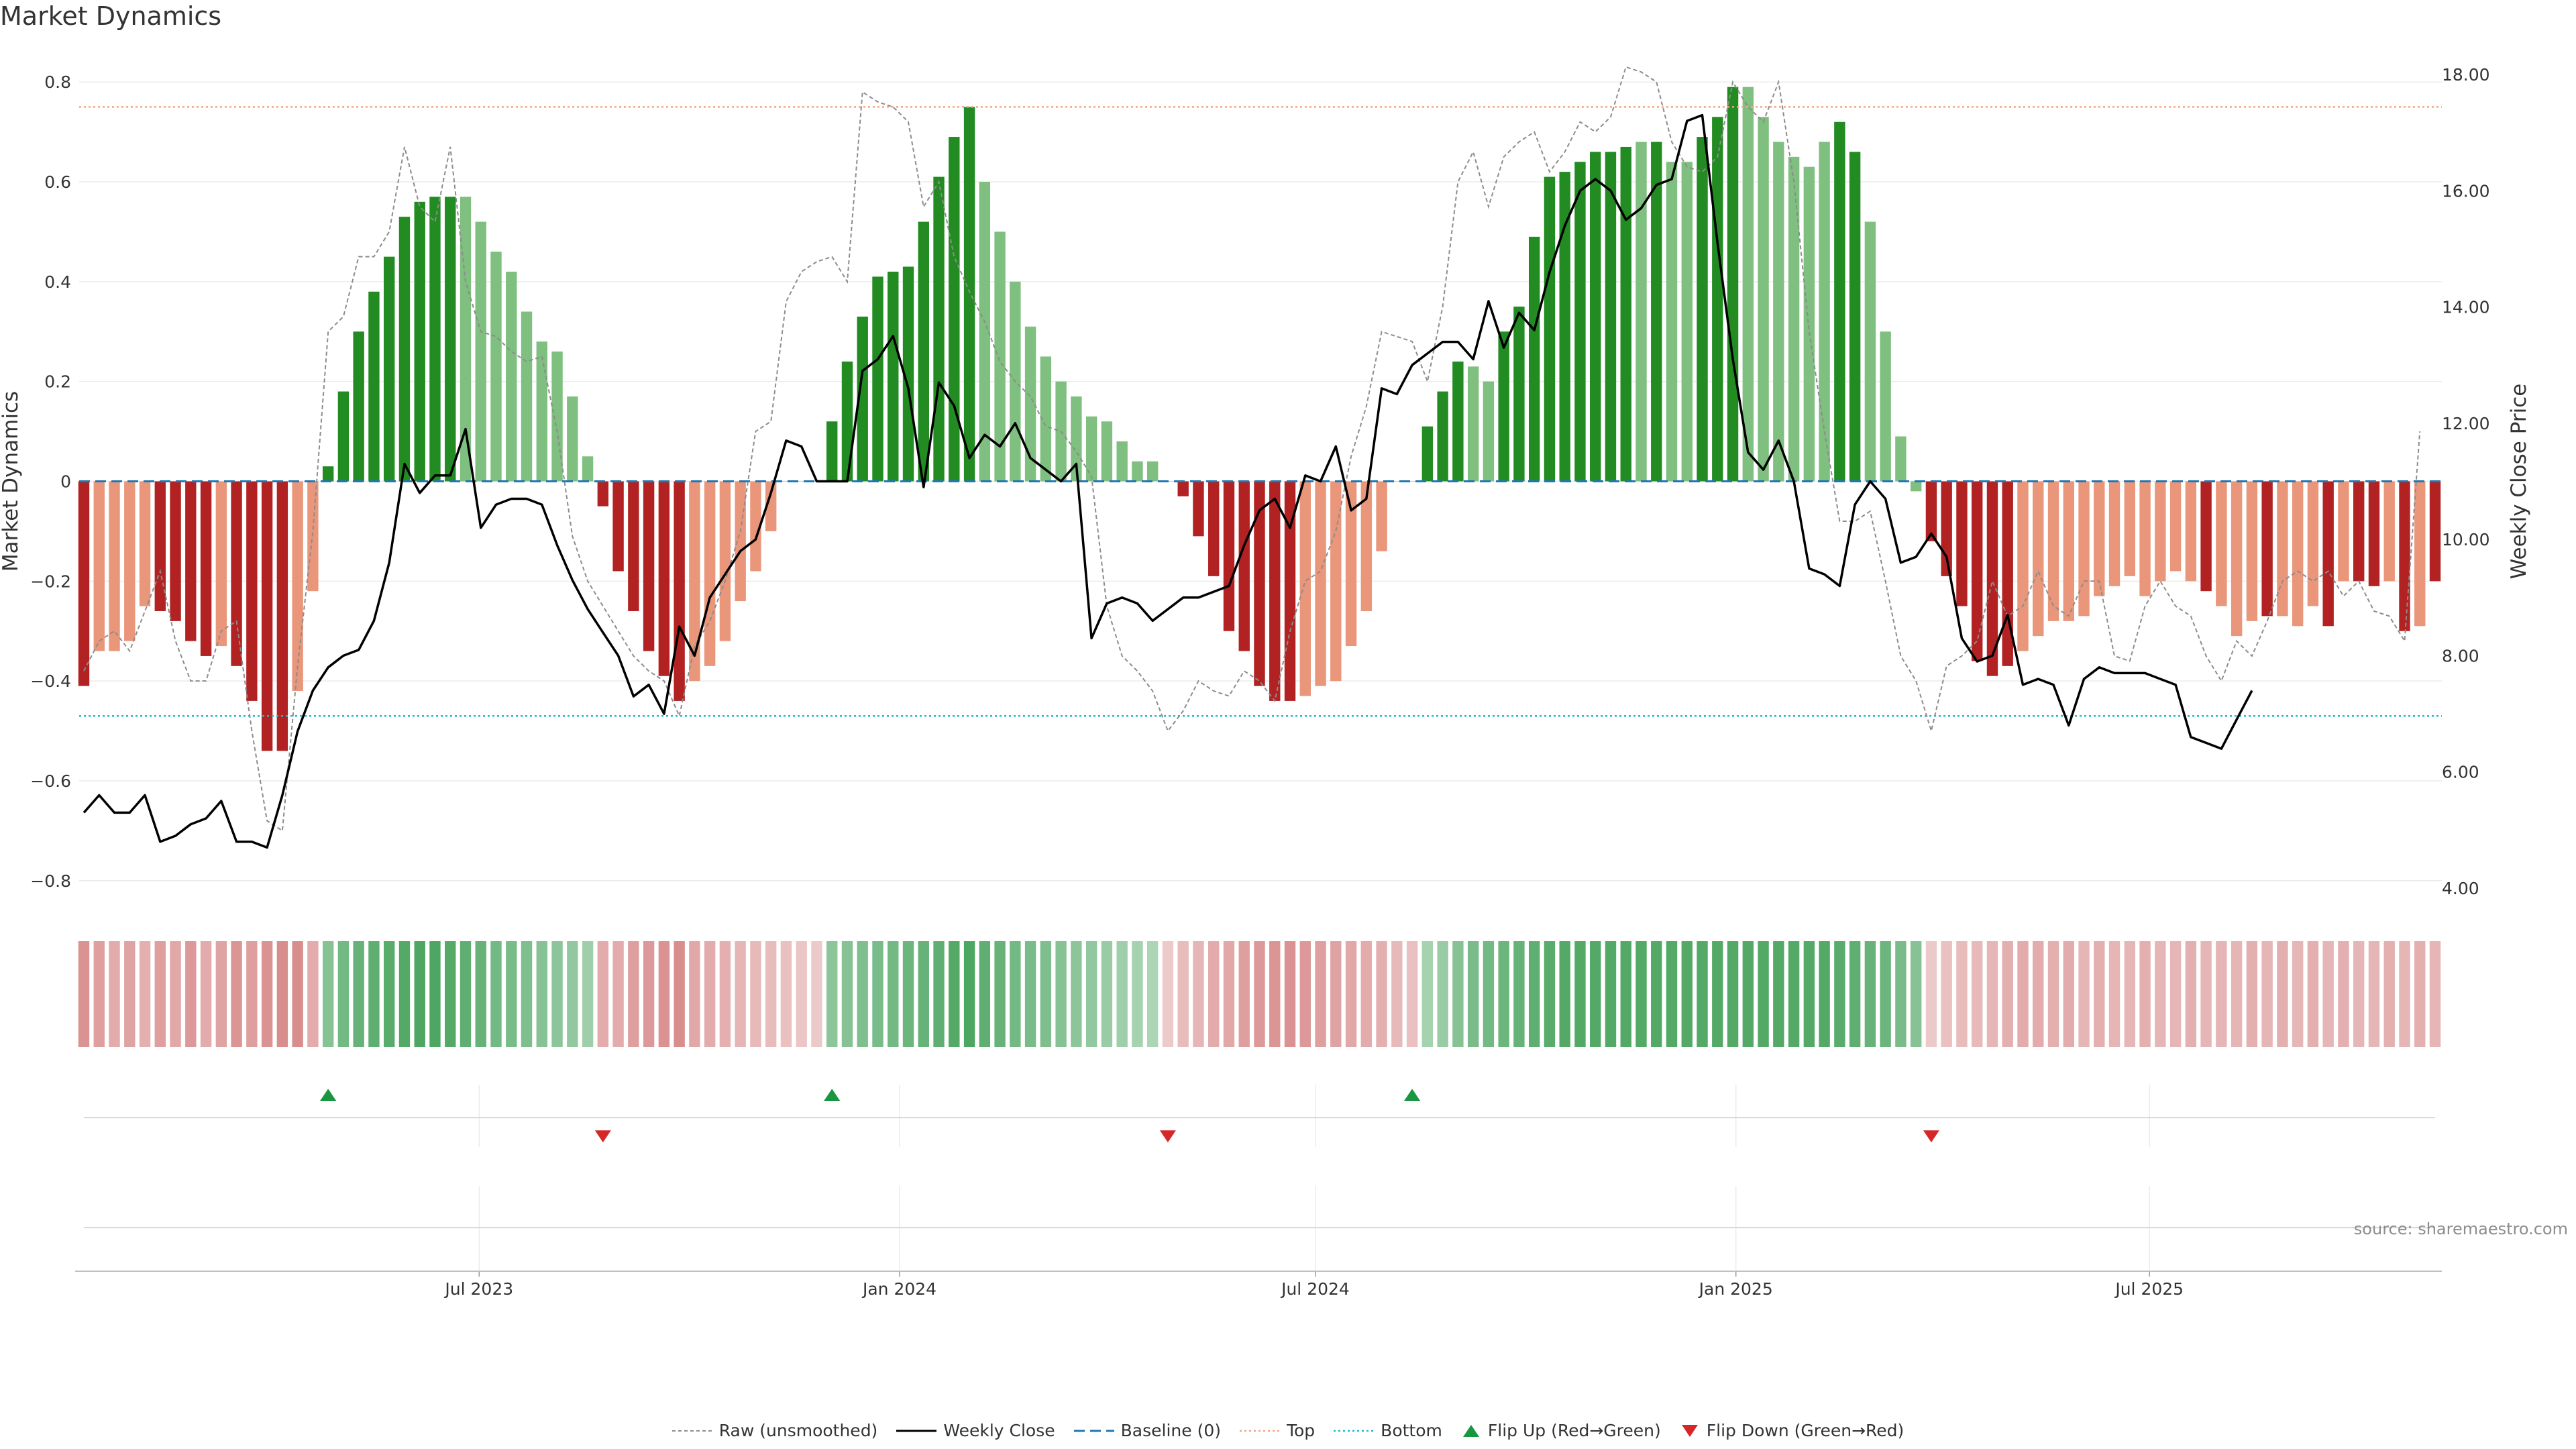  I want to click on legend-close-swatch, so click(916, 1431).